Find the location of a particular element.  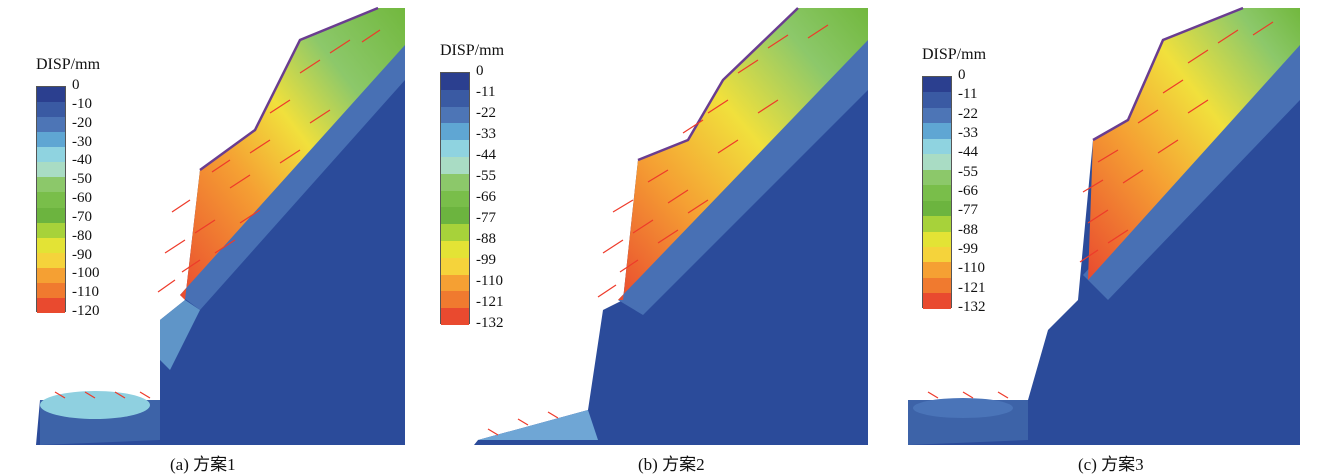

caption-a: (a) 方案1 is located at coordinates (203, 464).